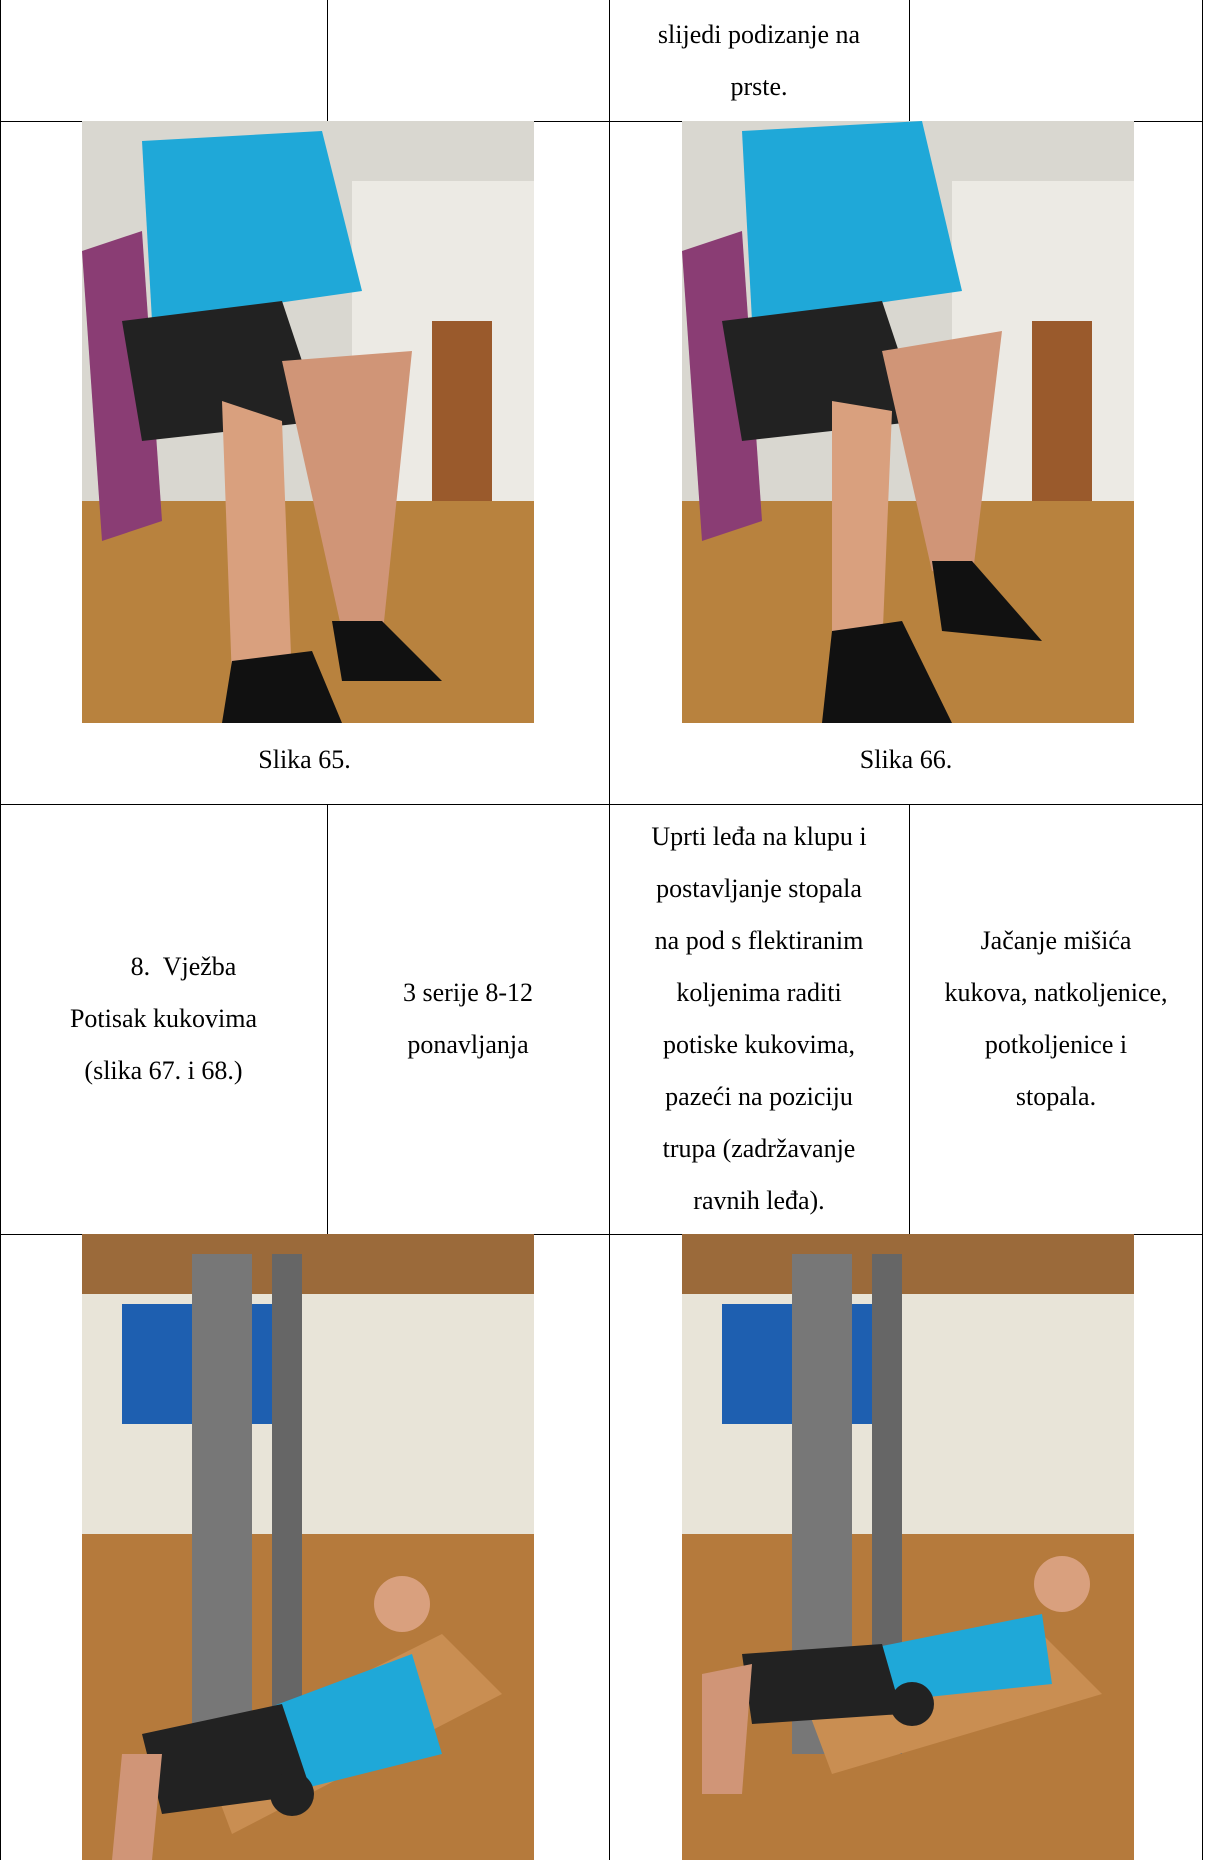 Image resolution: width=1206 pixels, height=1860 pixels. Describe the element at coordinates (1056, 940) in the screenshot. I see `cell-line: Jačanje mišića` at that location.